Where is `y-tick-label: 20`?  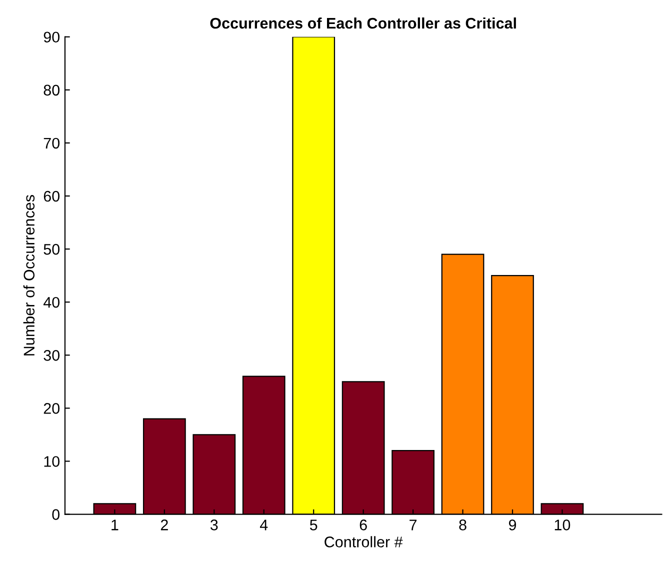 y-tick-label: 20 is located at coordinates (52, 408).